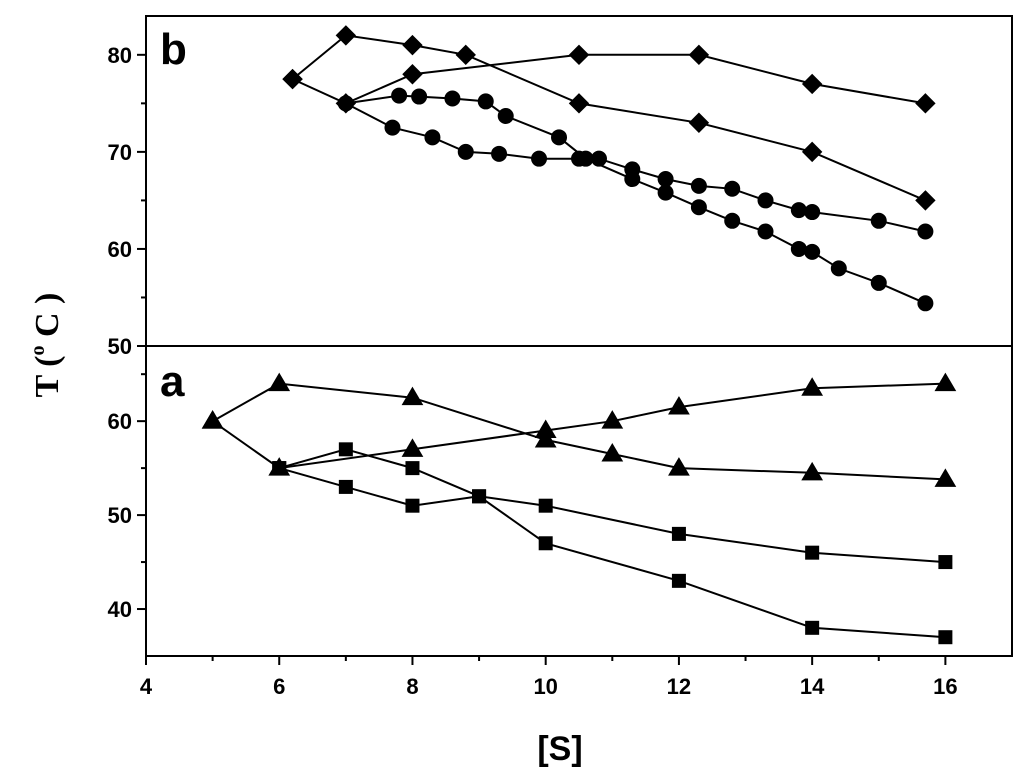 The width and height of the screenshot is (1024, 779). What do you see at coordinates (545, 686) in the screenshot?
I see `x-tick-label: 10` at bounding box center [545, 686].